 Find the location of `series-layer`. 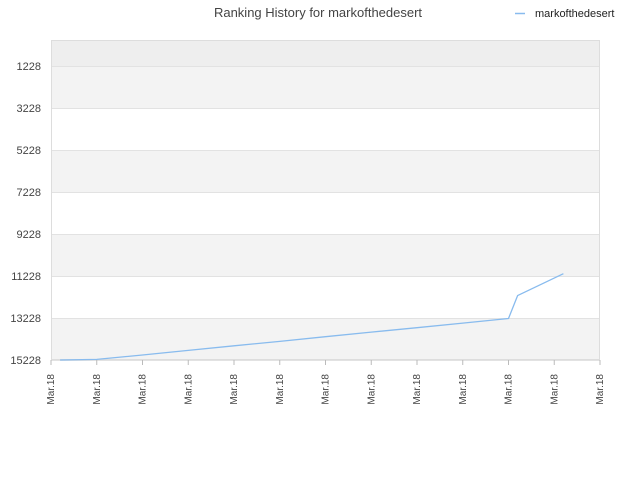

series-layer is located at coordinates (312, 317).